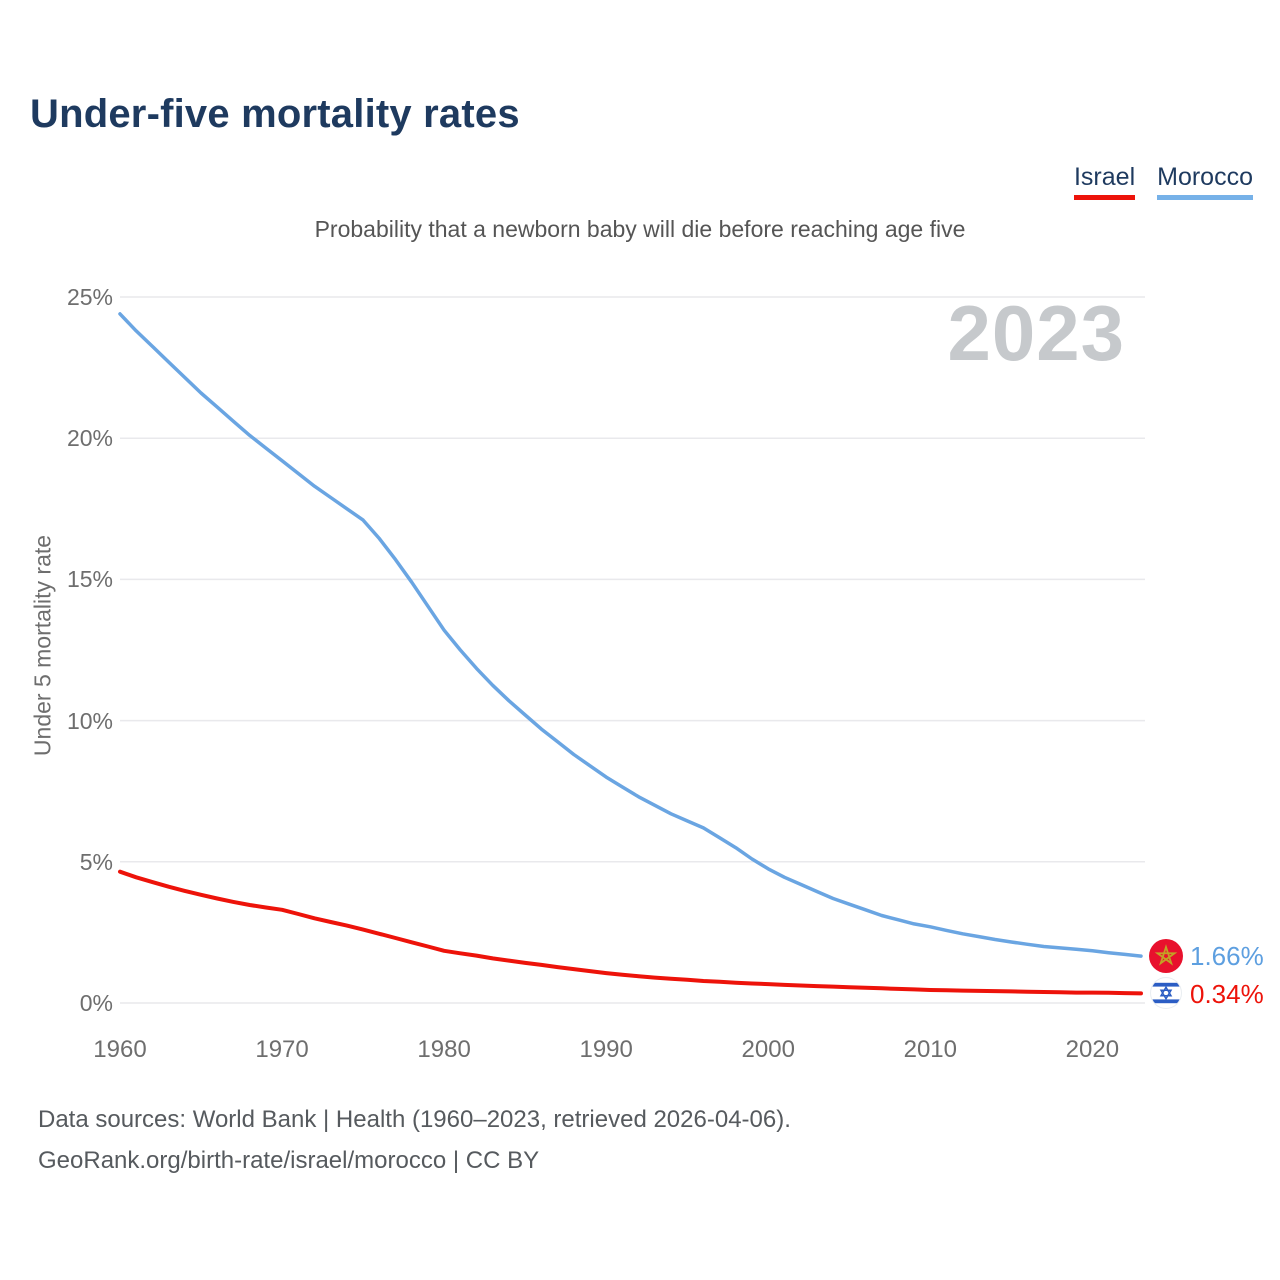 The height and width of the screenshot is (1280, 1280). What do you see at coordinates (89, 438) in the screenshot?
I see `y-tick-20%: 20%` at bounding box center [89, 438].